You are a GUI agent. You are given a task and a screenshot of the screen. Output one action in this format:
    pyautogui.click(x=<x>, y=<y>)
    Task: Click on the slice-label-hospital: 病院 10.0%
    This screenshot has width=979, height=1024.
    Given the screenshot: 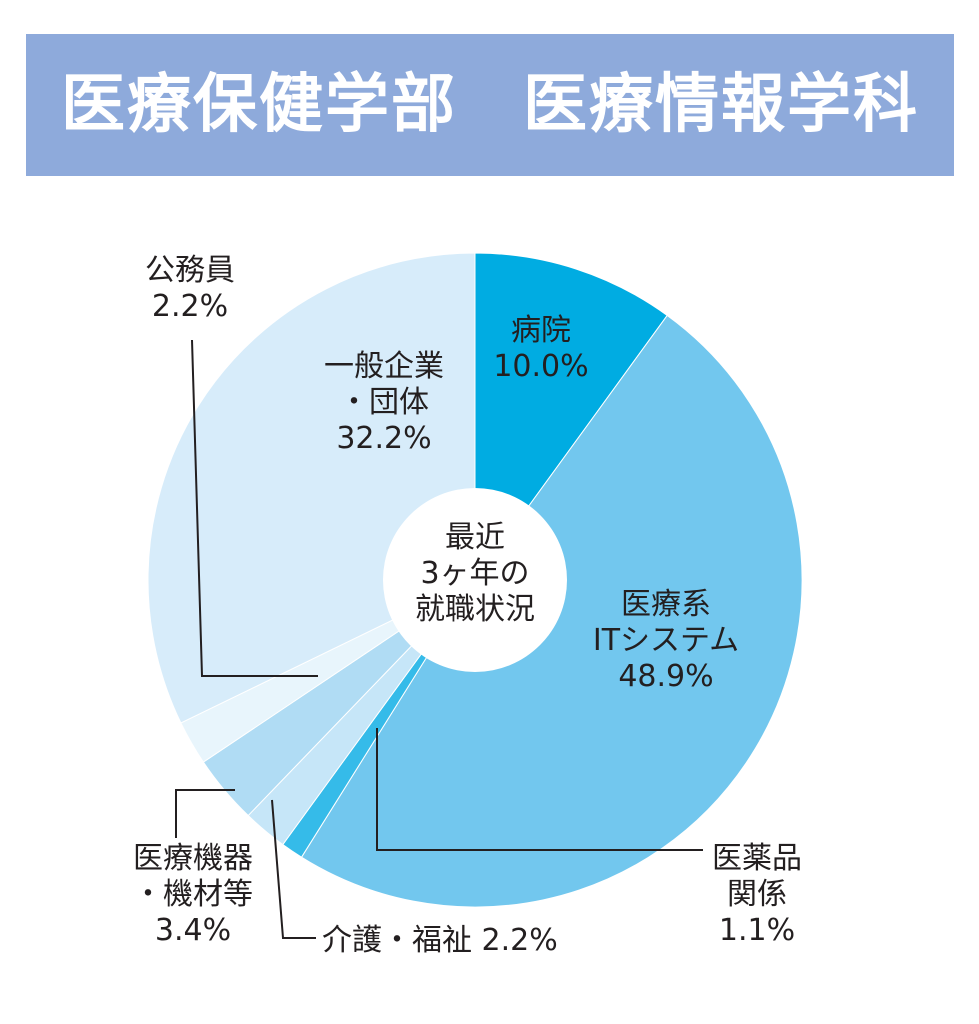 What is the action you would take?
    pyautogui.click(x=540, y=348)
    